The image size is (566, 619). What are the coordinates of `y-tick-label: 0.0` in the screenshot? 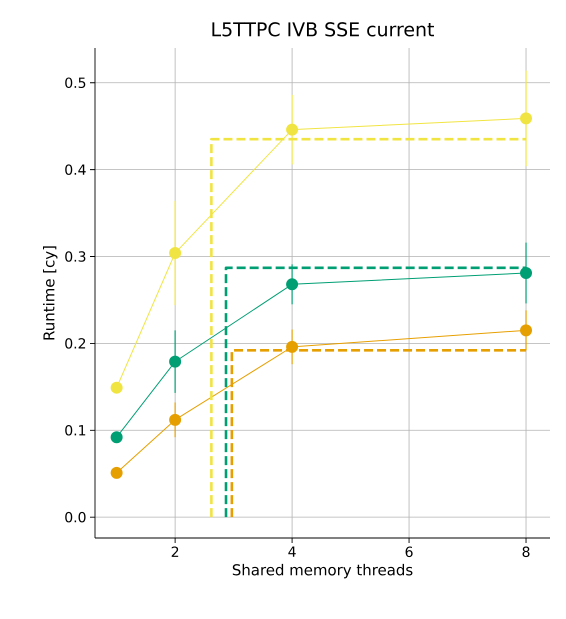 It's located at (75, 517).